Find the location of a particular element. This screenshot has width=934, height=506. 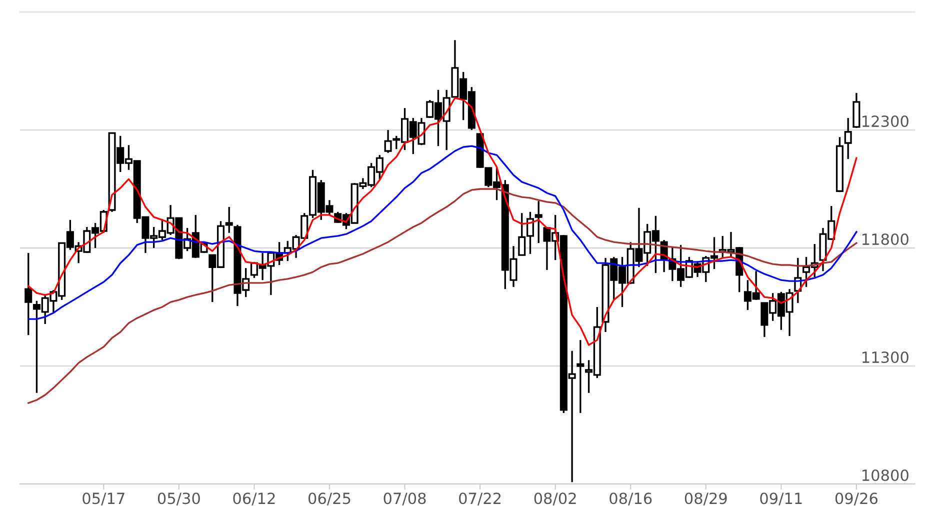

x-tick-label: 08/29 is located at coordinates (705, 499).